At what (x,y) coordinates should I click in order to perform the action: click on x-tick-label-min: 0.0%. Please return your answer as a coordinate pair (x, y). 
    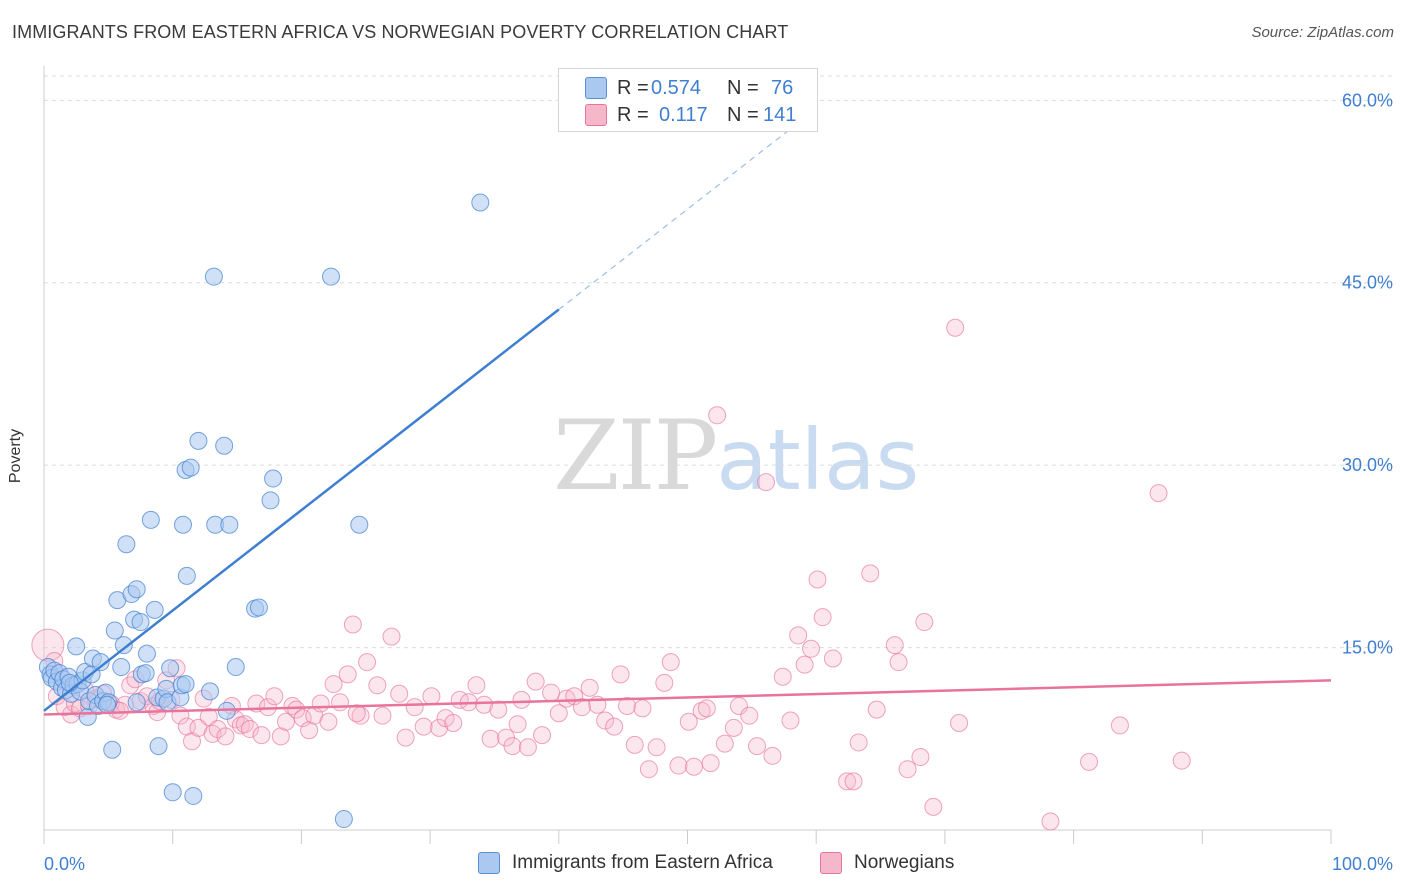
    Looking at the image, I should click on (64, 864).